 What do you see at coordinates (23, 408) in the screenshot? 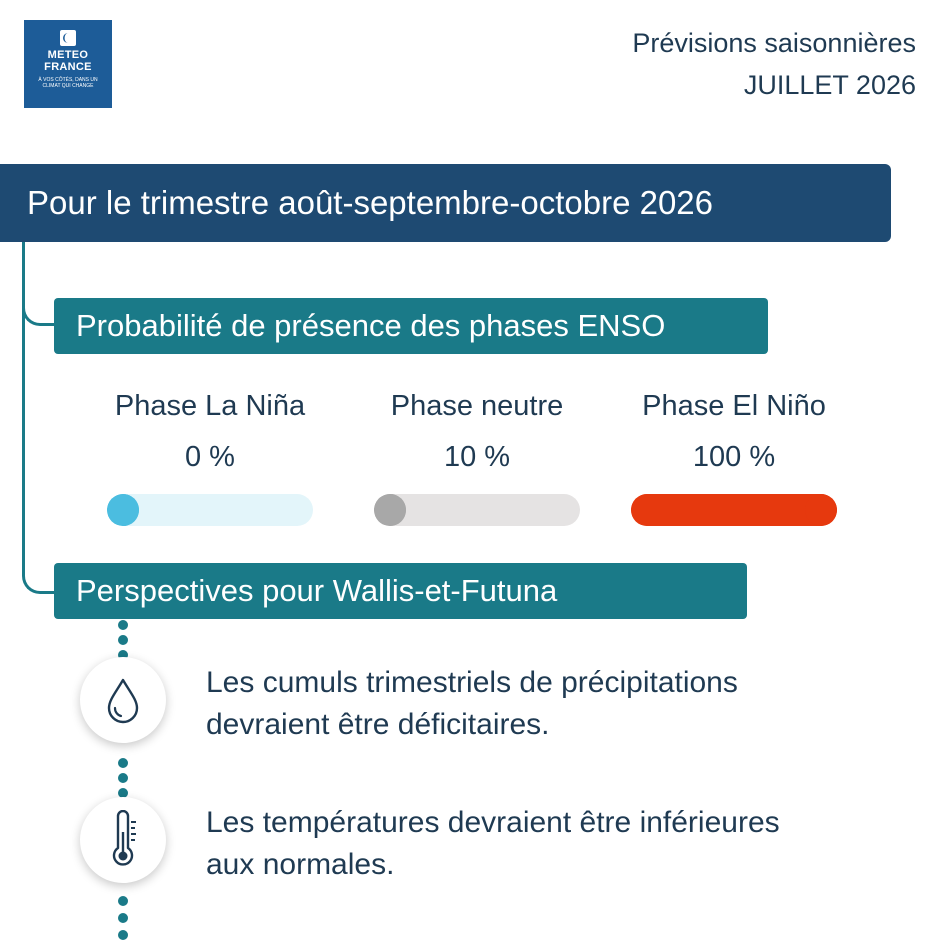
I see `tree-connector-line` at bounding box center [23, 408].